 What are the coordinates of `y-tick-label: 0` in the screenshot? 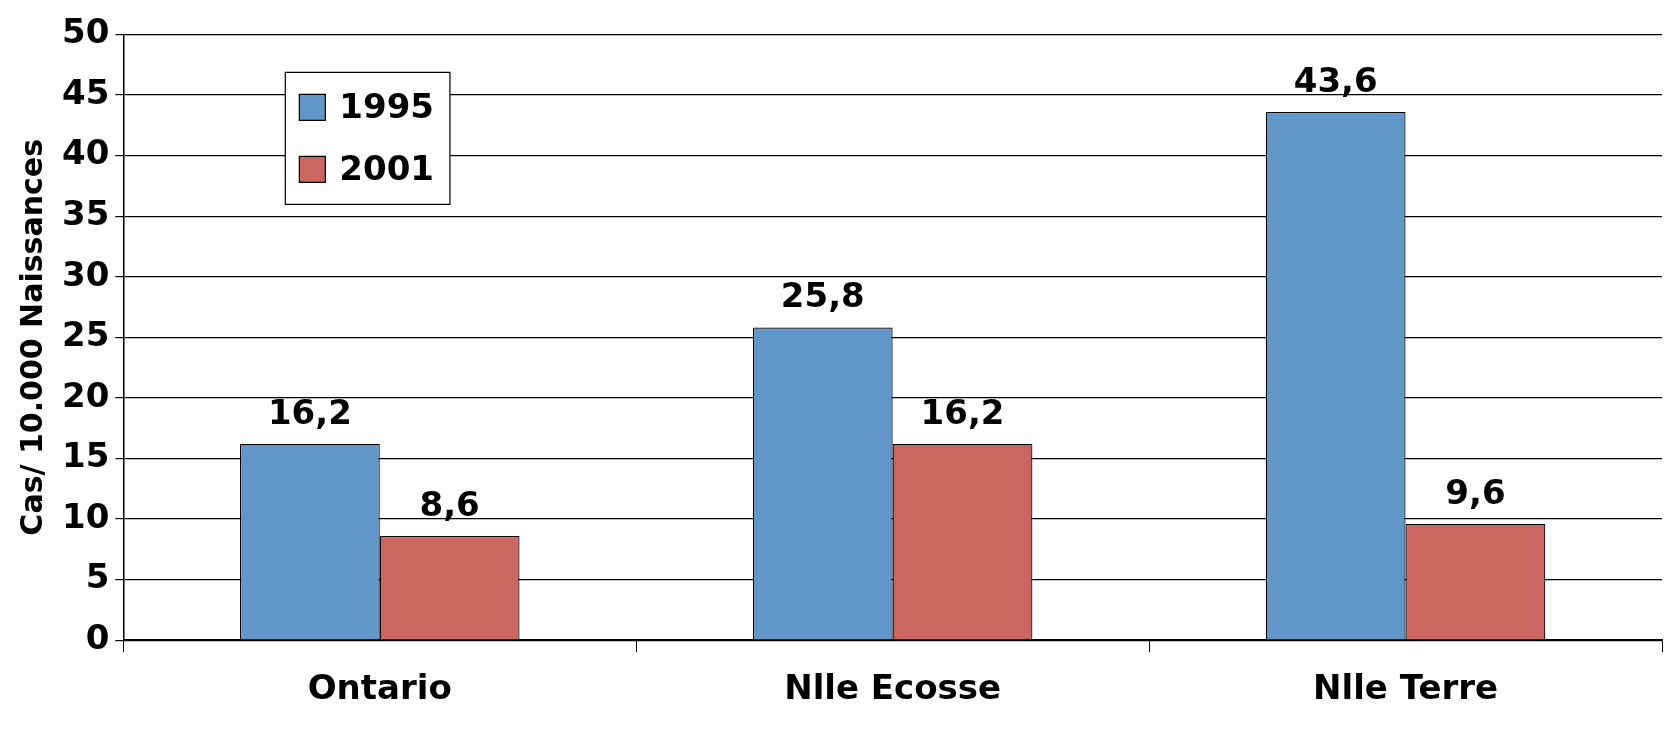 It's located at (97, 637).